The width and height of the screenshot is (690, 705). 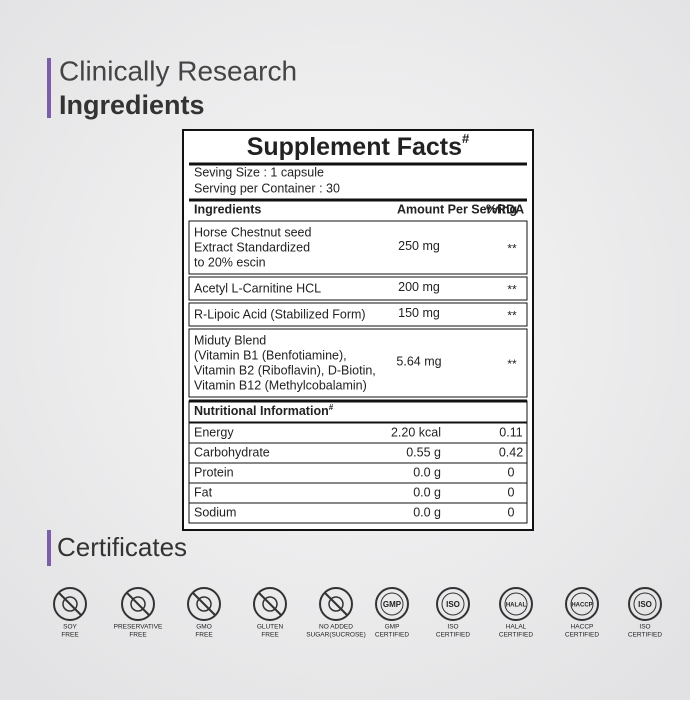 What do you see at coordinates (252, 232) in the screenshot?
I see `ingredient-name: Horse Chestnut seed` at bounding box center [252, 232].